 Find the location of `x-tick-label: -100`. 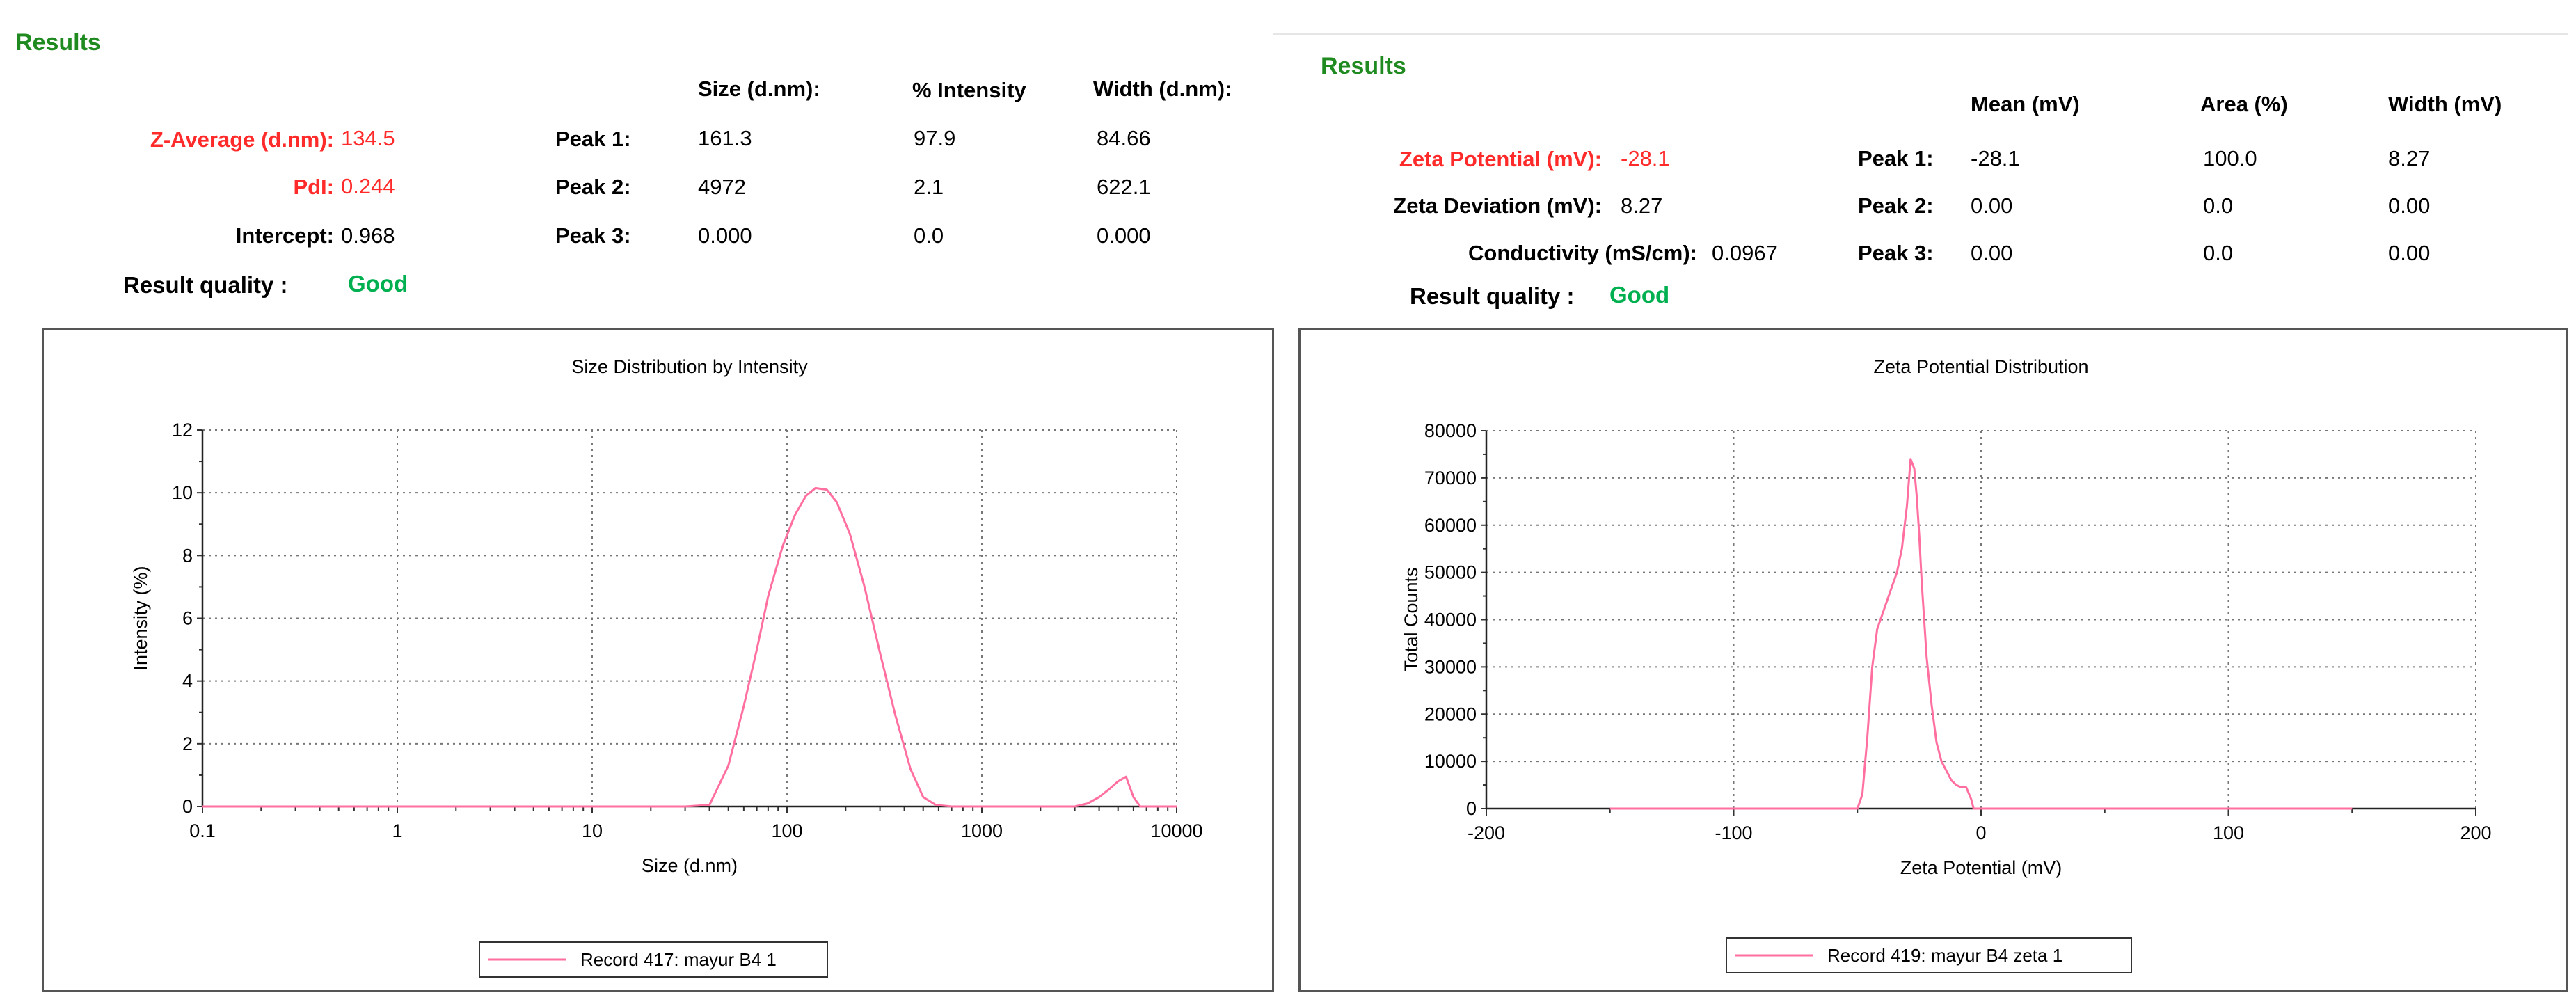

x-tick-label: -100 is located at coordinates (1733, 832).